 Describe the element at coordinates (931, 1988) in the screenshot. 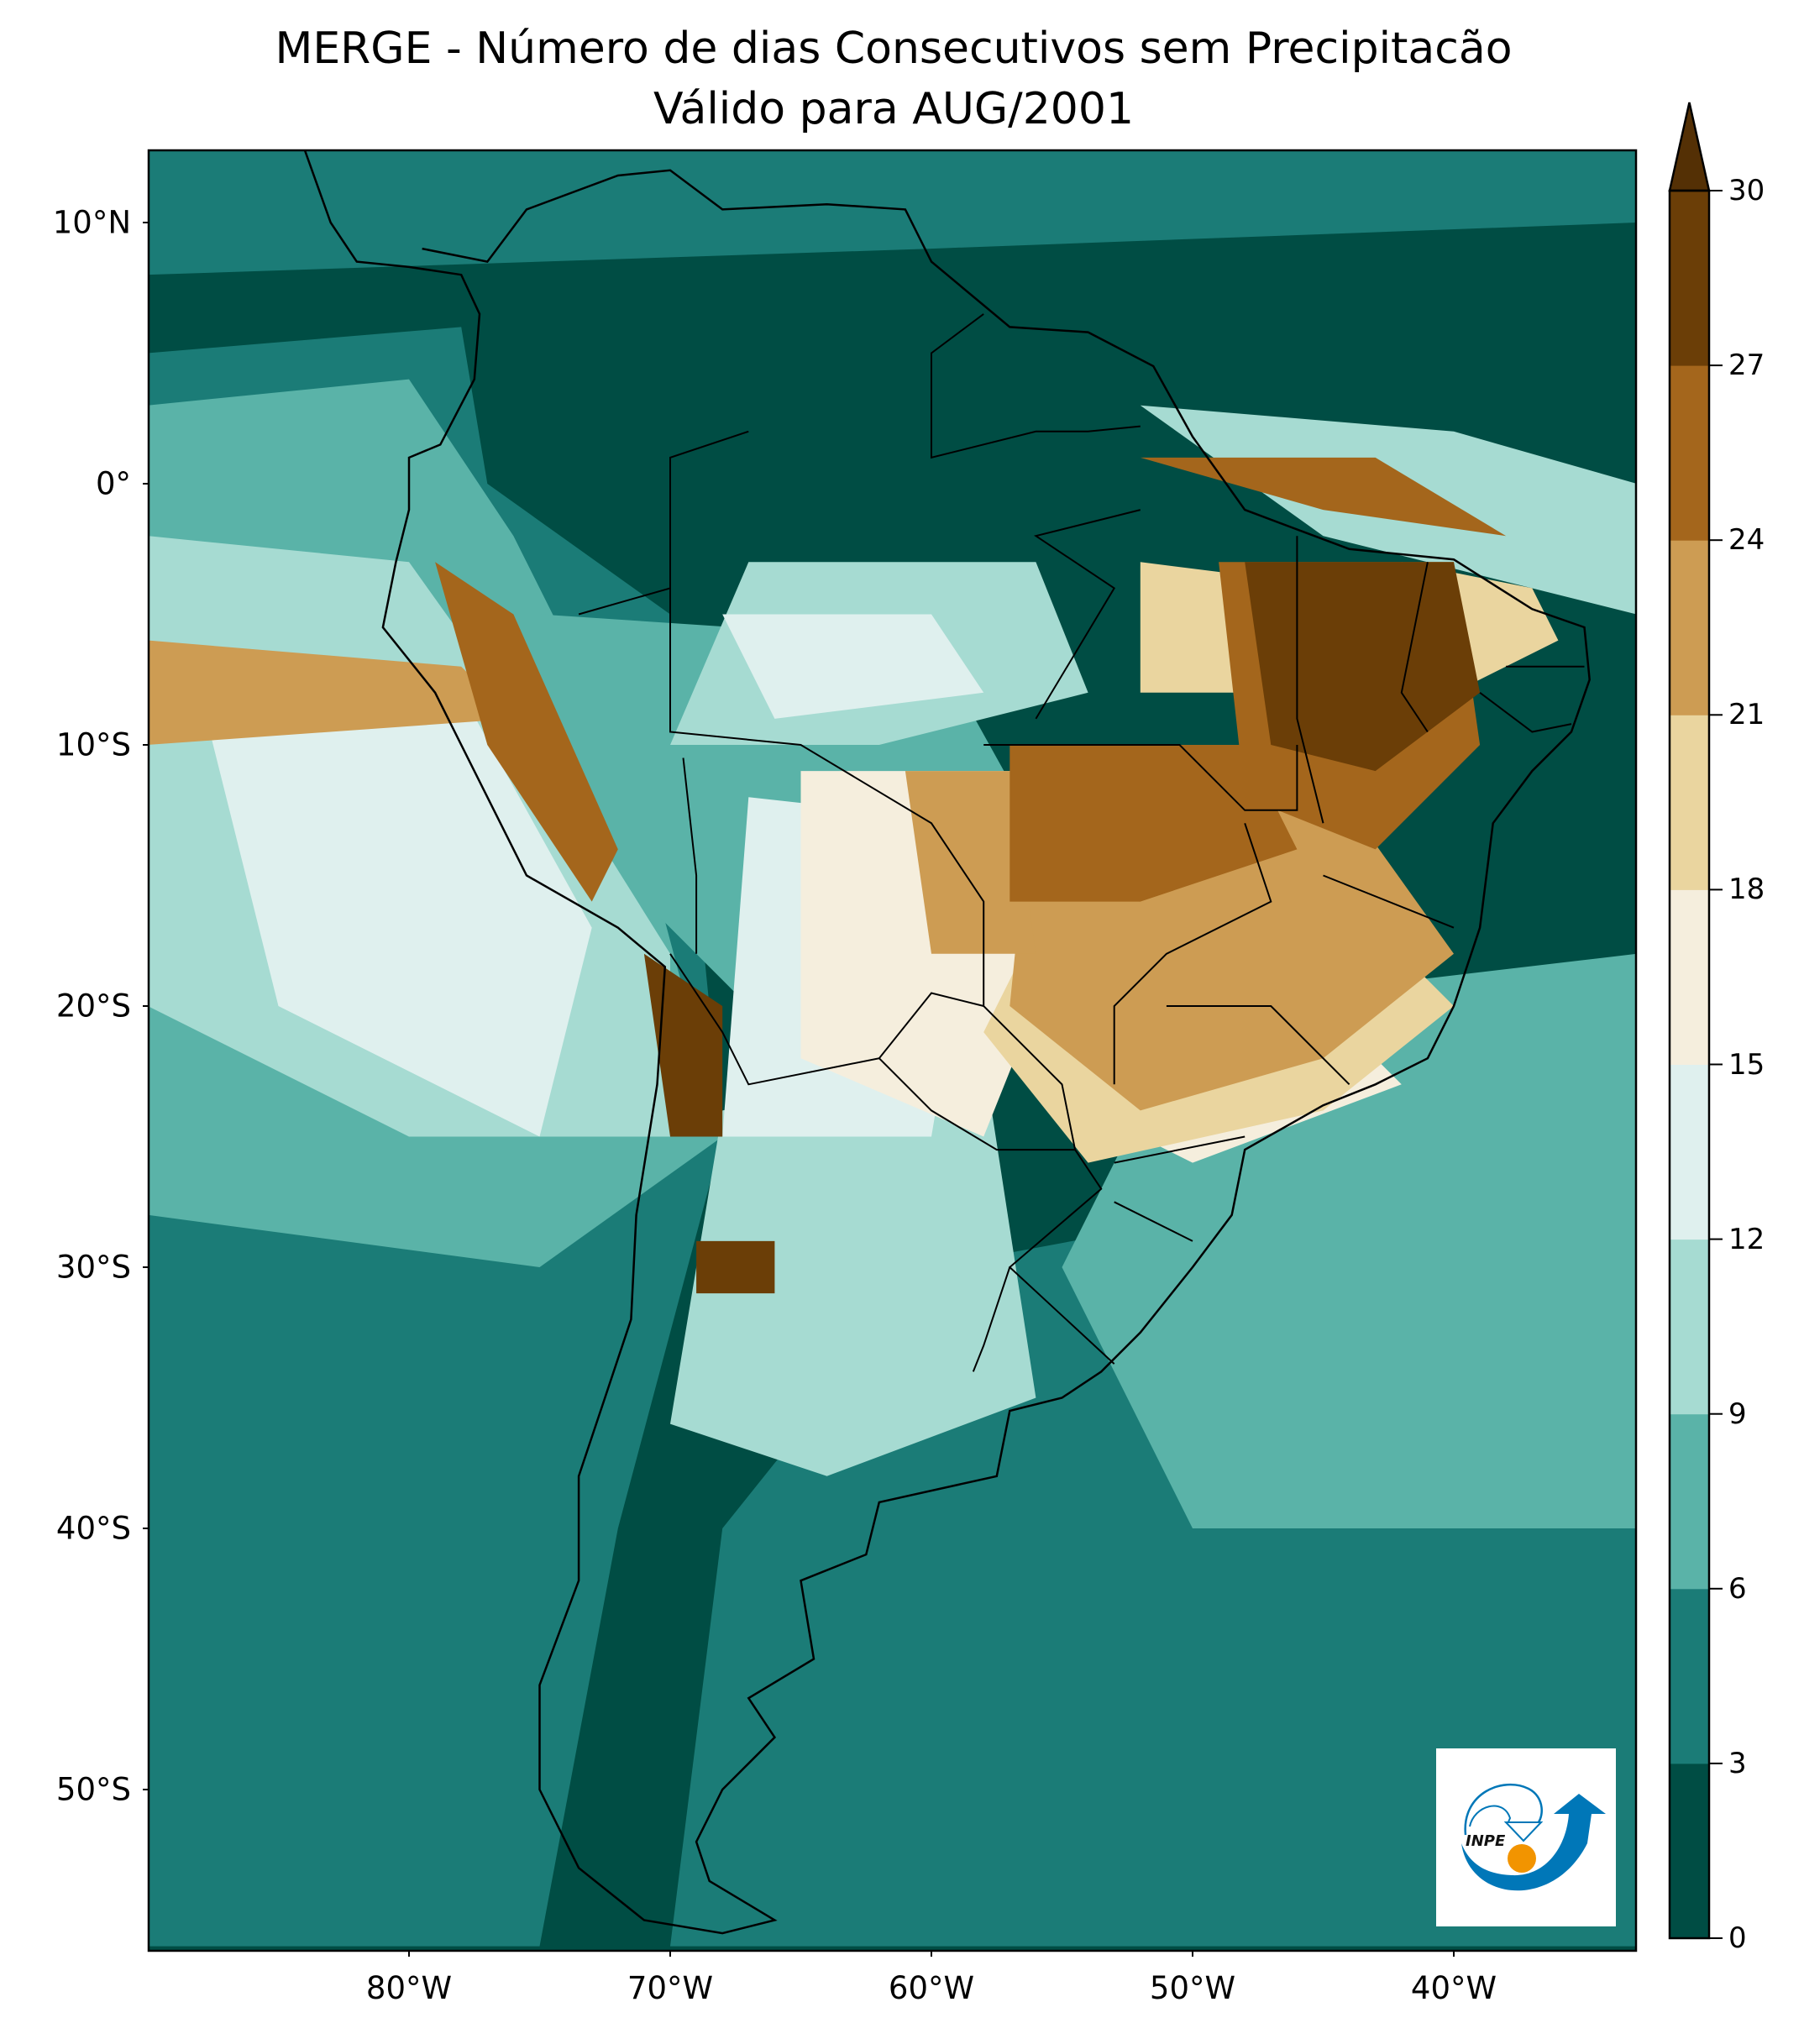

I see `lon-tick-label: 60°W` at that location.